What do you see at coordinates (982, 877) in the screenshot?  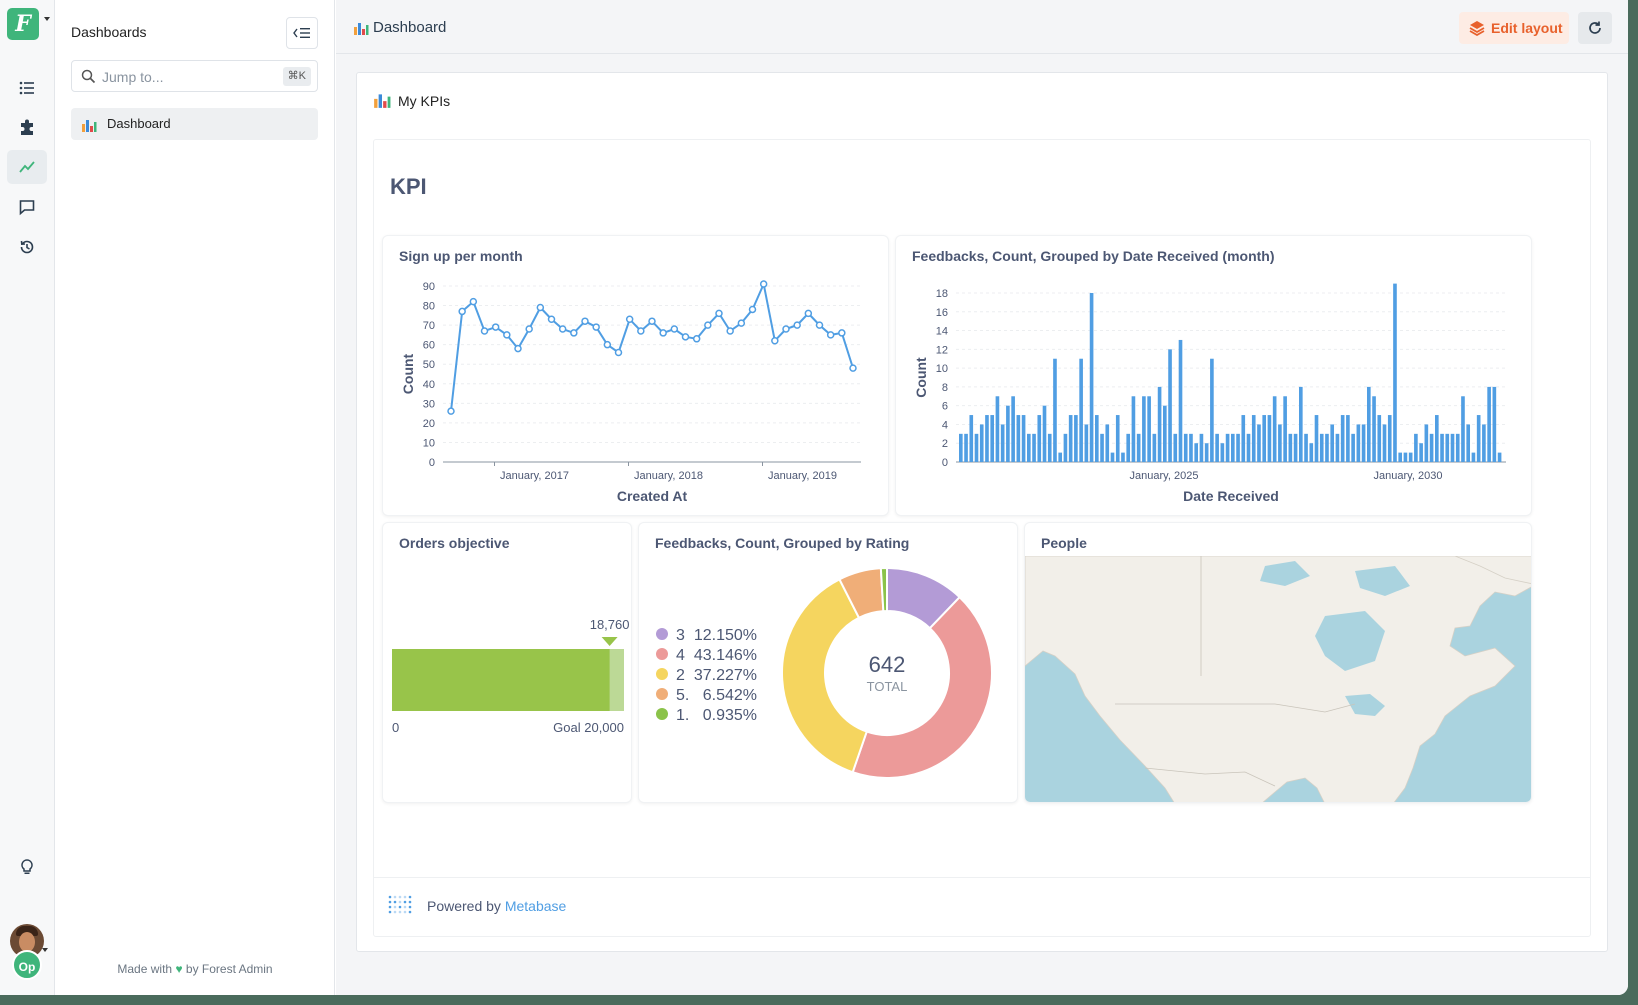 I see `footer-divider` at bounding box center [982, 877].